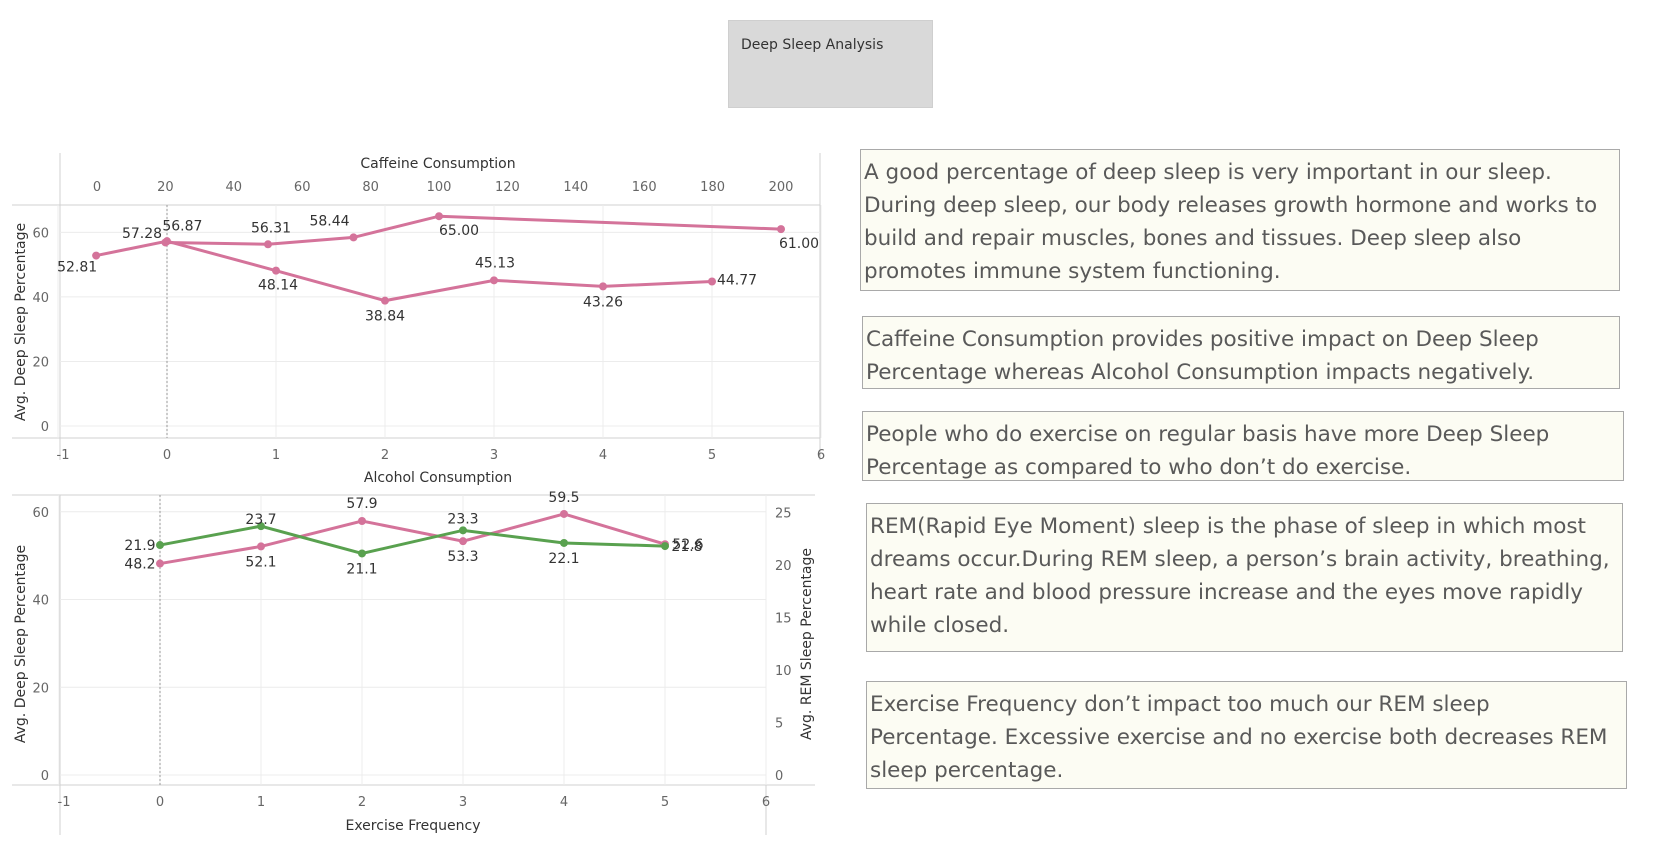 The image size is (1653, 842). I want to click on caffeine-data-label: 65.00, so click(459, 231).